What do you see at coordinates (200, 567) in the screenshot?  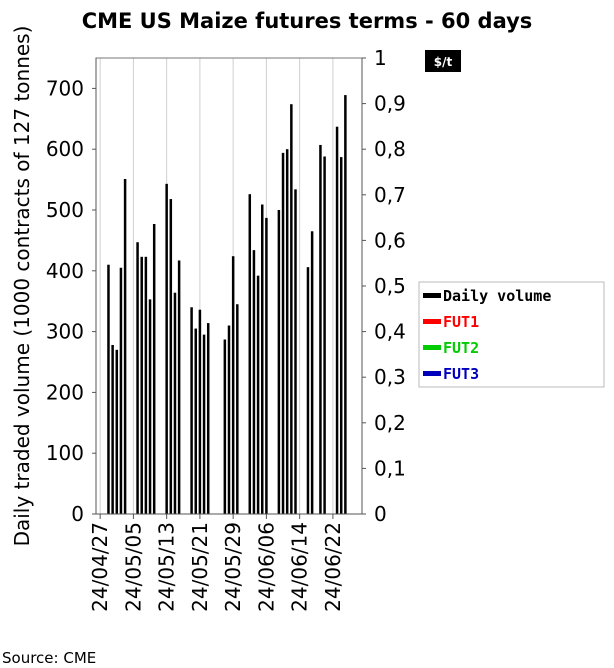 I see `x-tick-label-3: 24/05/21` at bounding box center [200, 567].